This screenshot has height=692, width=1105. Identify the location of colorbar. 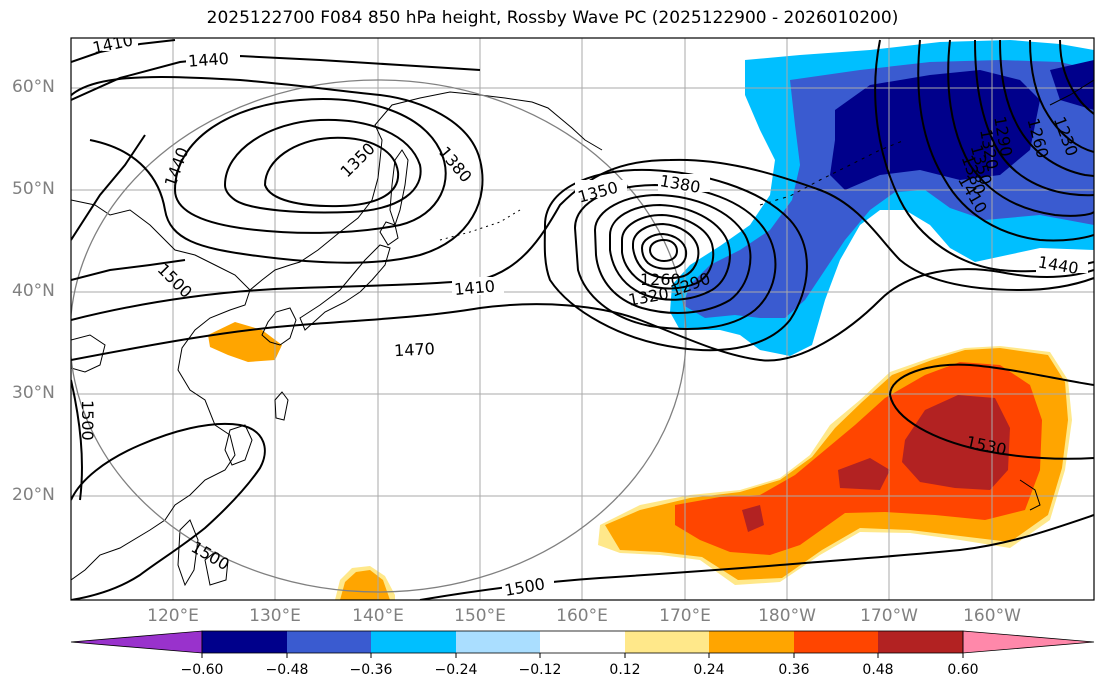
(582, 644).